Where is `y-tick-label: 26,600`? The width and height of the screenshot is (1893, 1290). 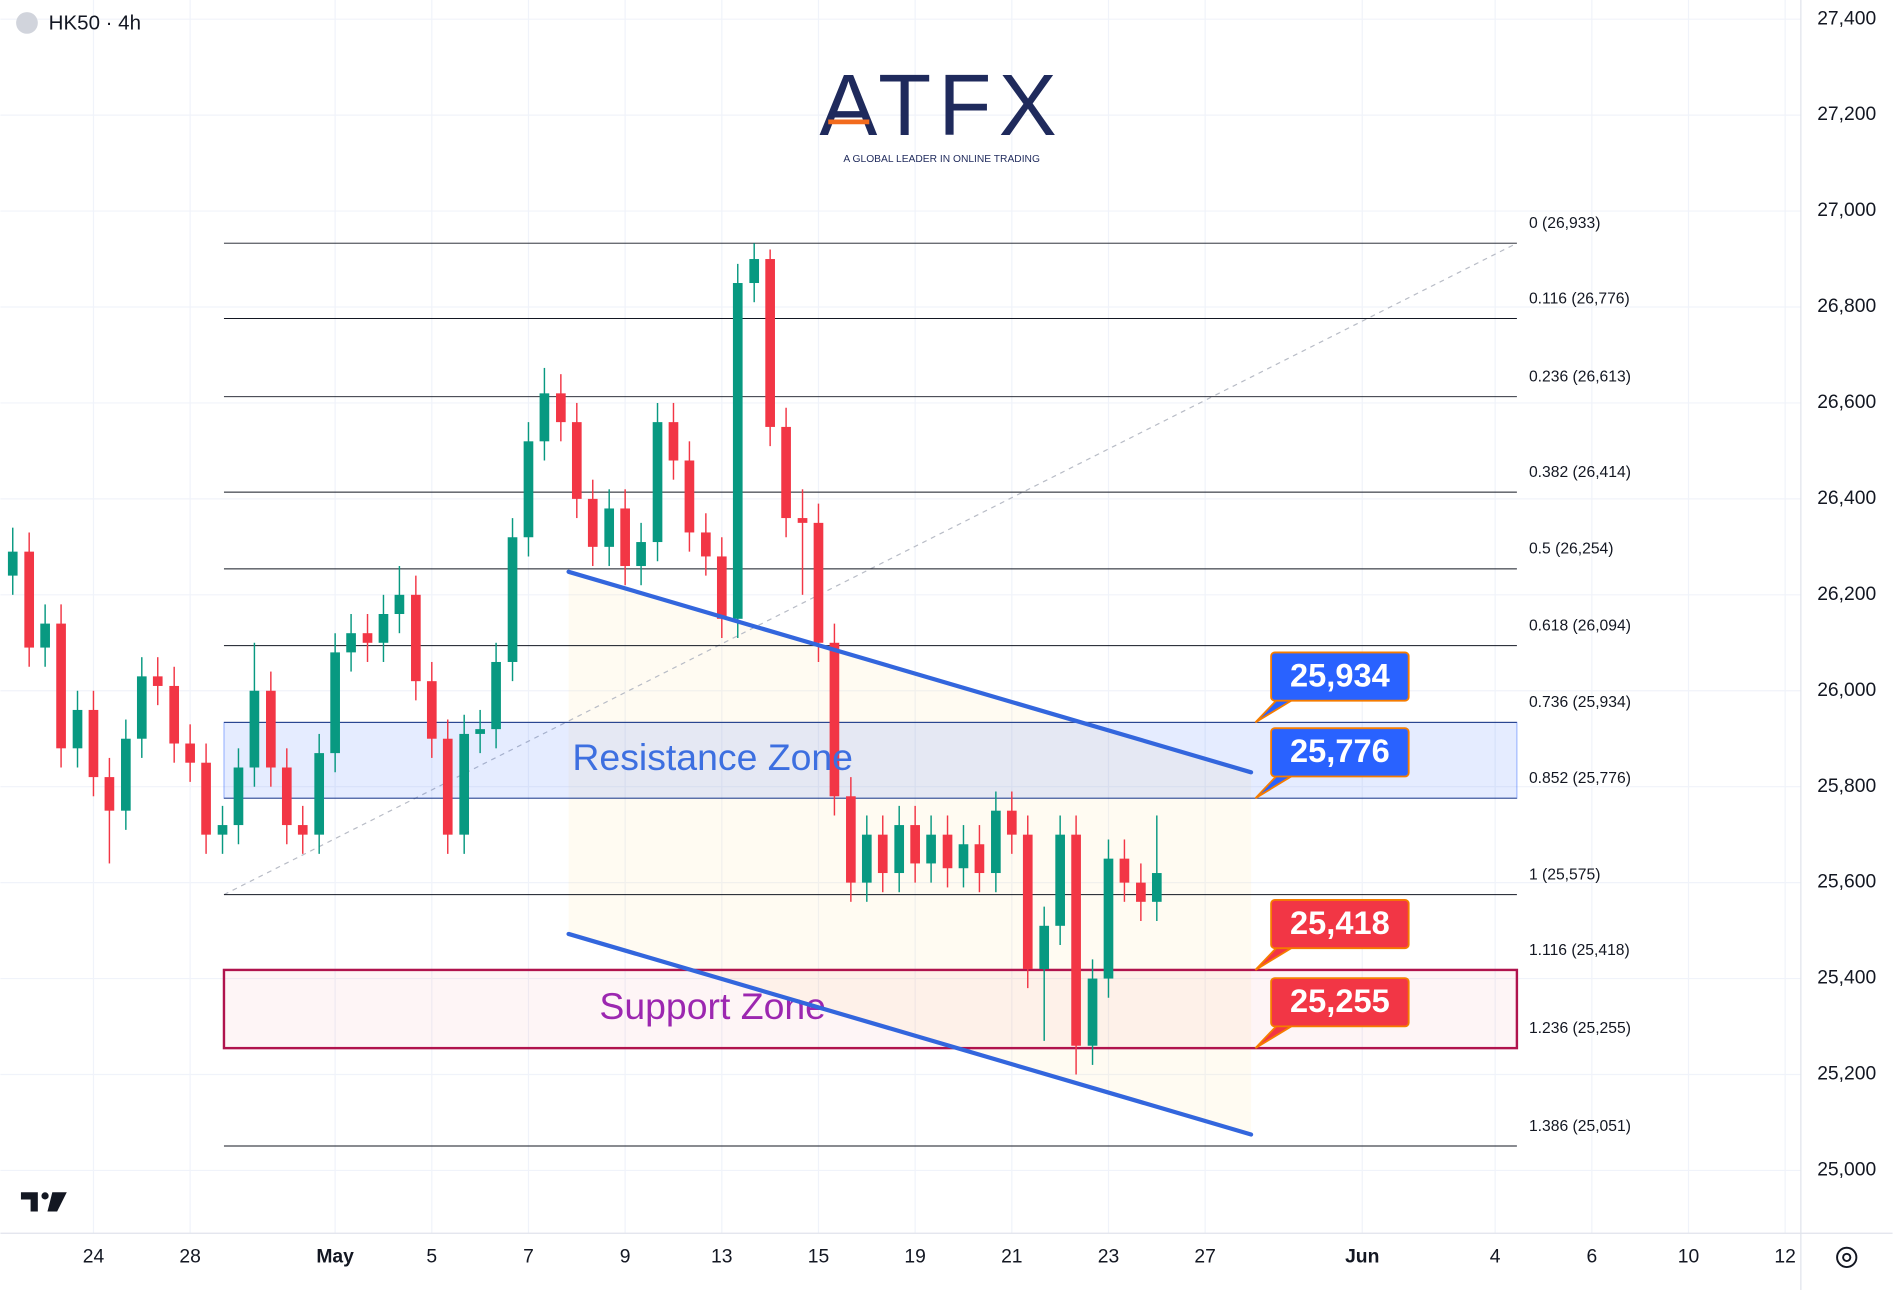 y-tick-label: 26,600 is located at coordinates (1846, 402).